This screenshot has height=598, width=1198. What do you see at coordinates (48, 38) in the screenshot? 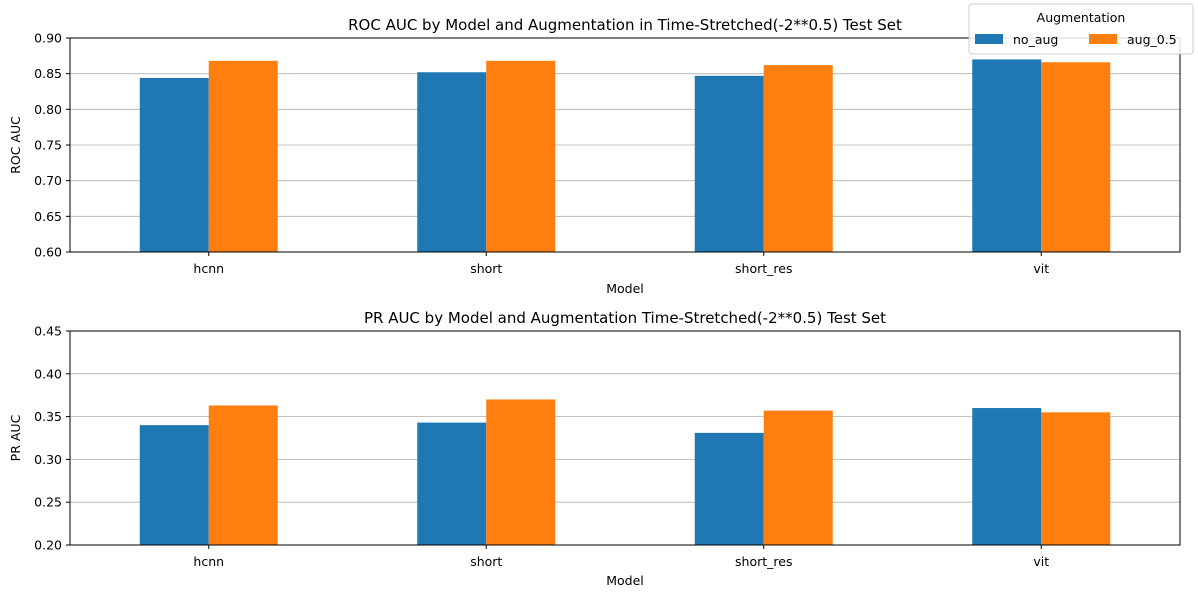
I see `y-tick-label: 0.90` at bounding box center [48, 38].